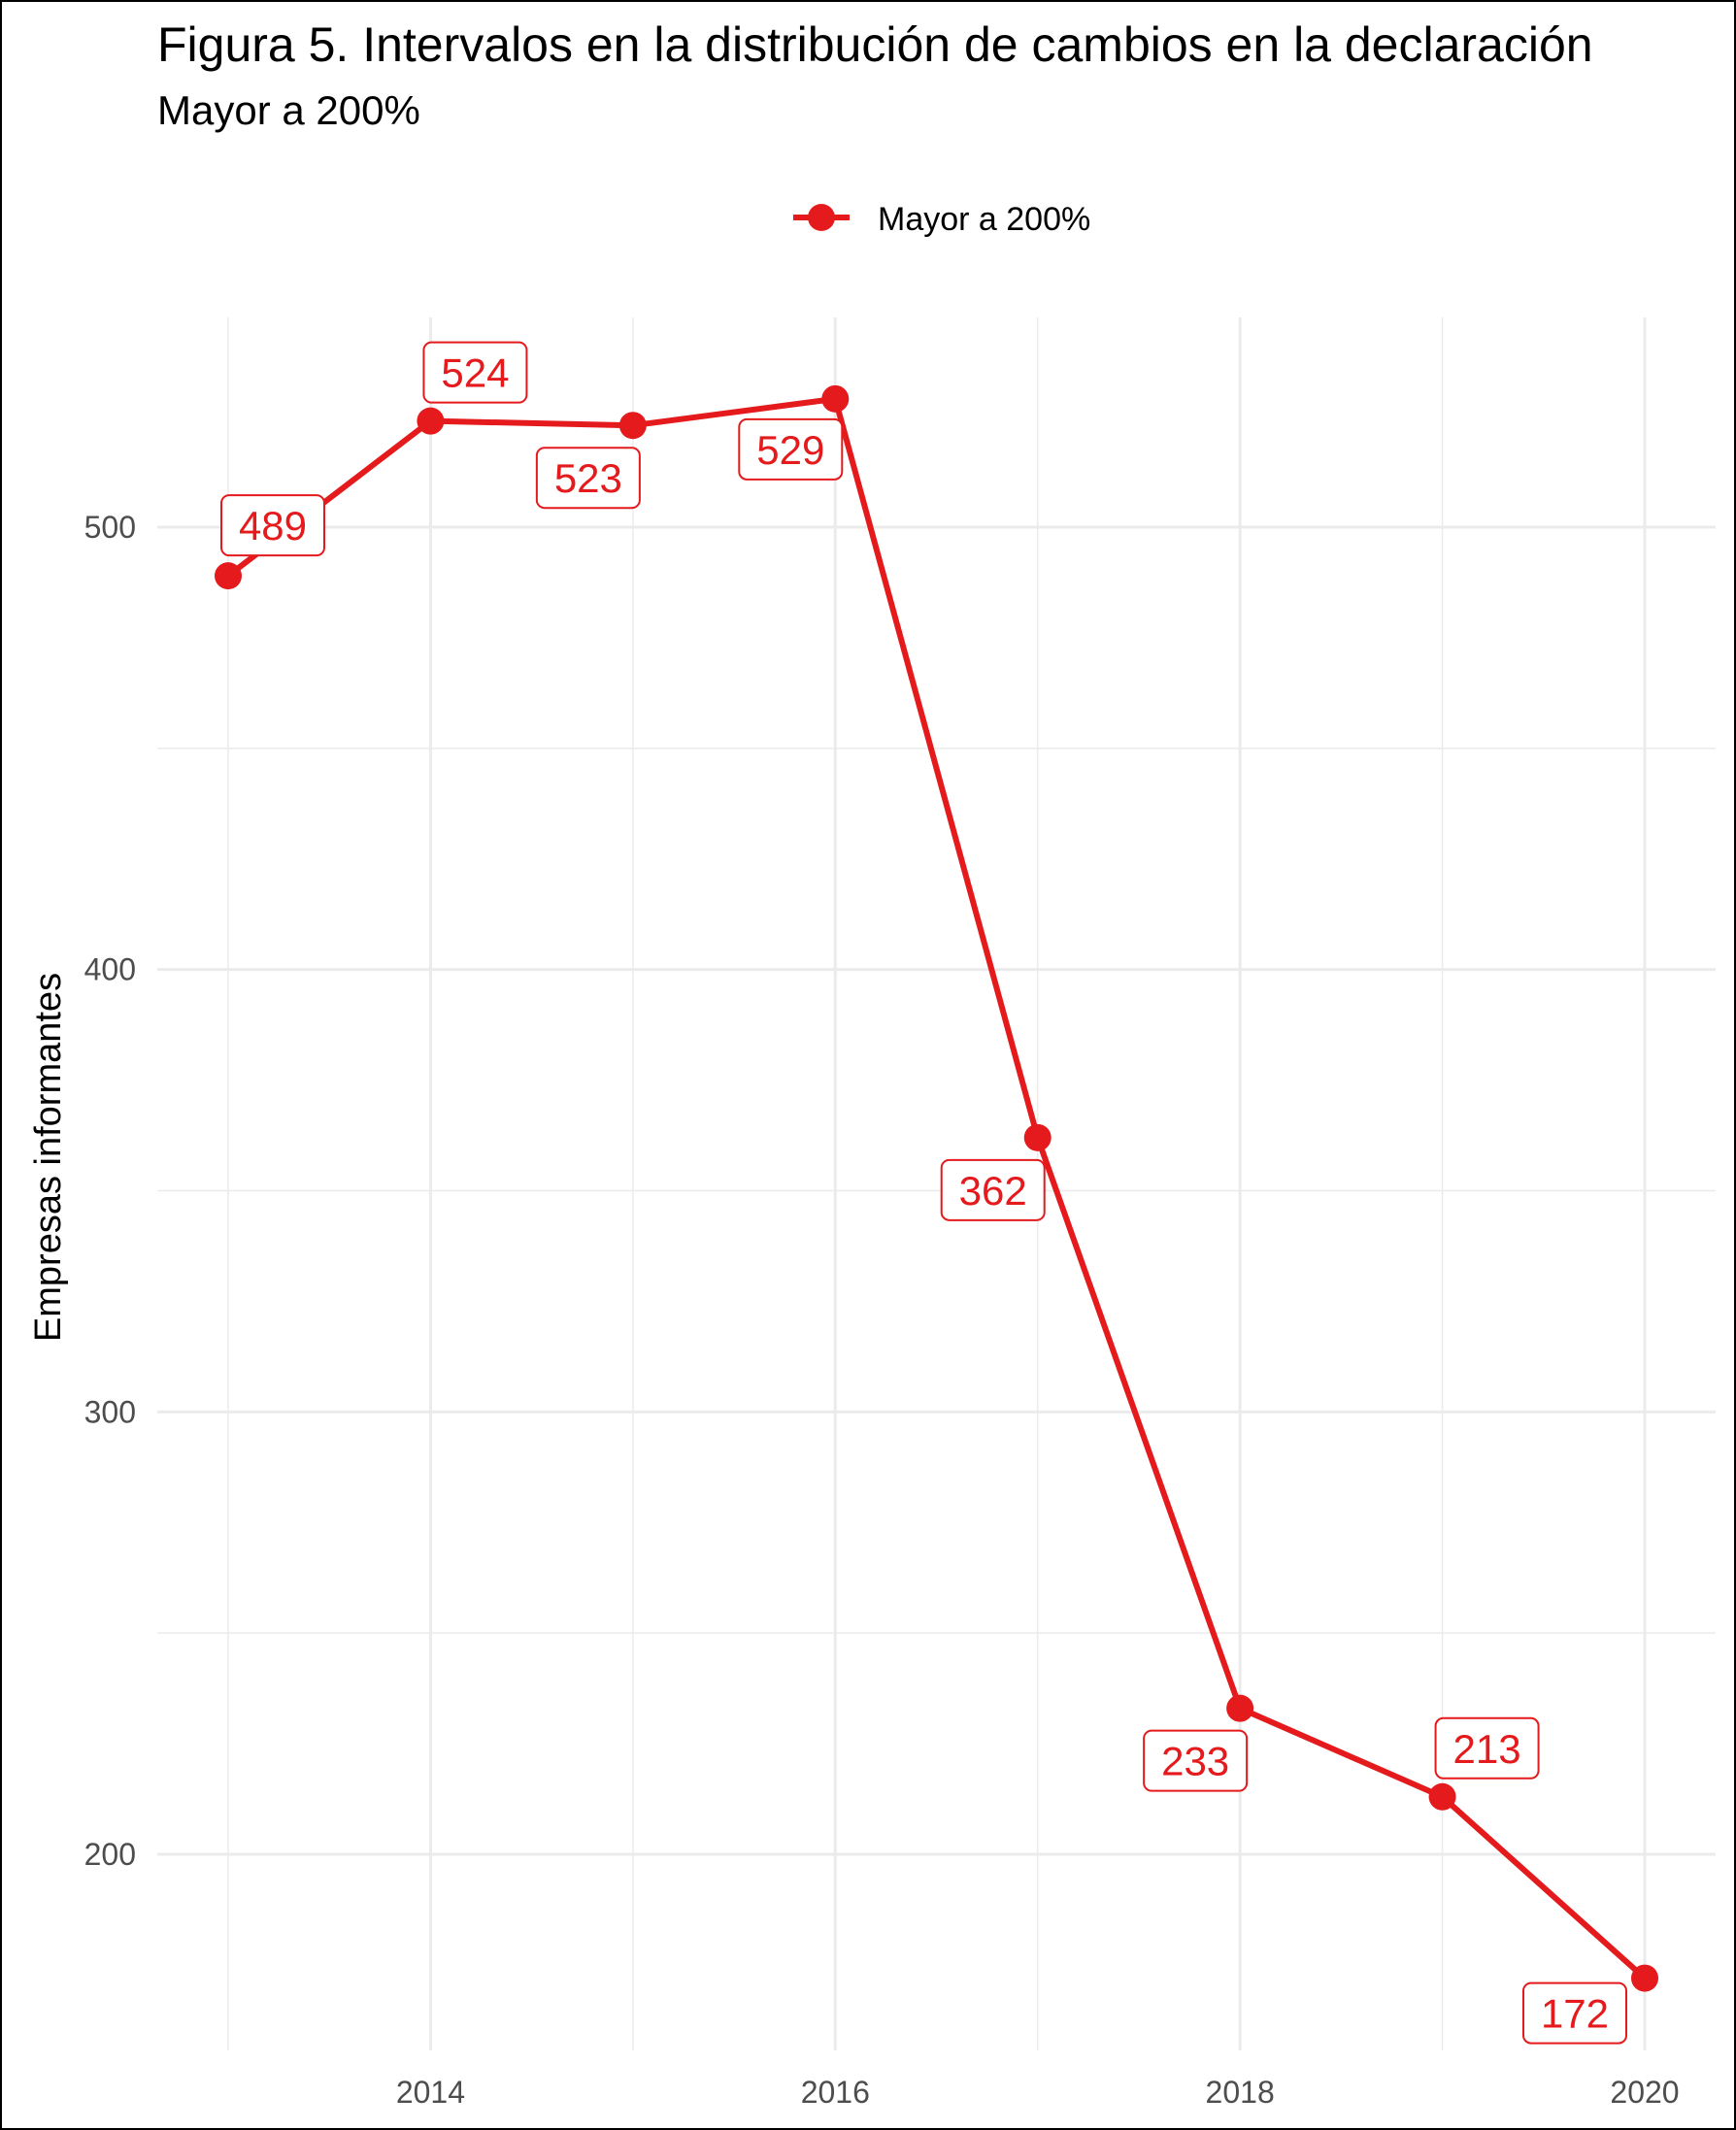 The width and height of the screenshot is (1736, 2130). What do you see at coordinates (835, 2092) in the screenshot?
I see `x-tick-label: 2016` at bounding box center [835, 2092].